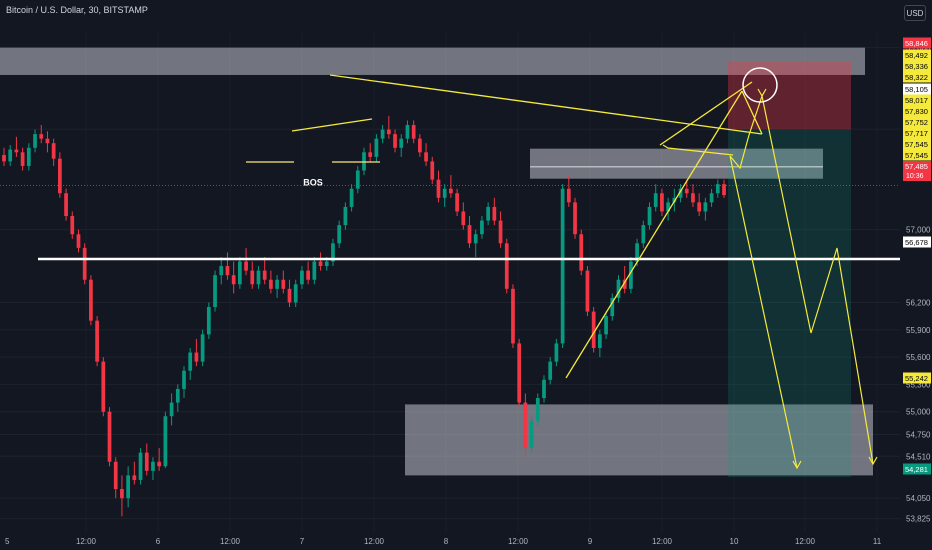 This screenshot has width=932, height=550. I want to click on price-label-text: 57,545, so click(916, 155).